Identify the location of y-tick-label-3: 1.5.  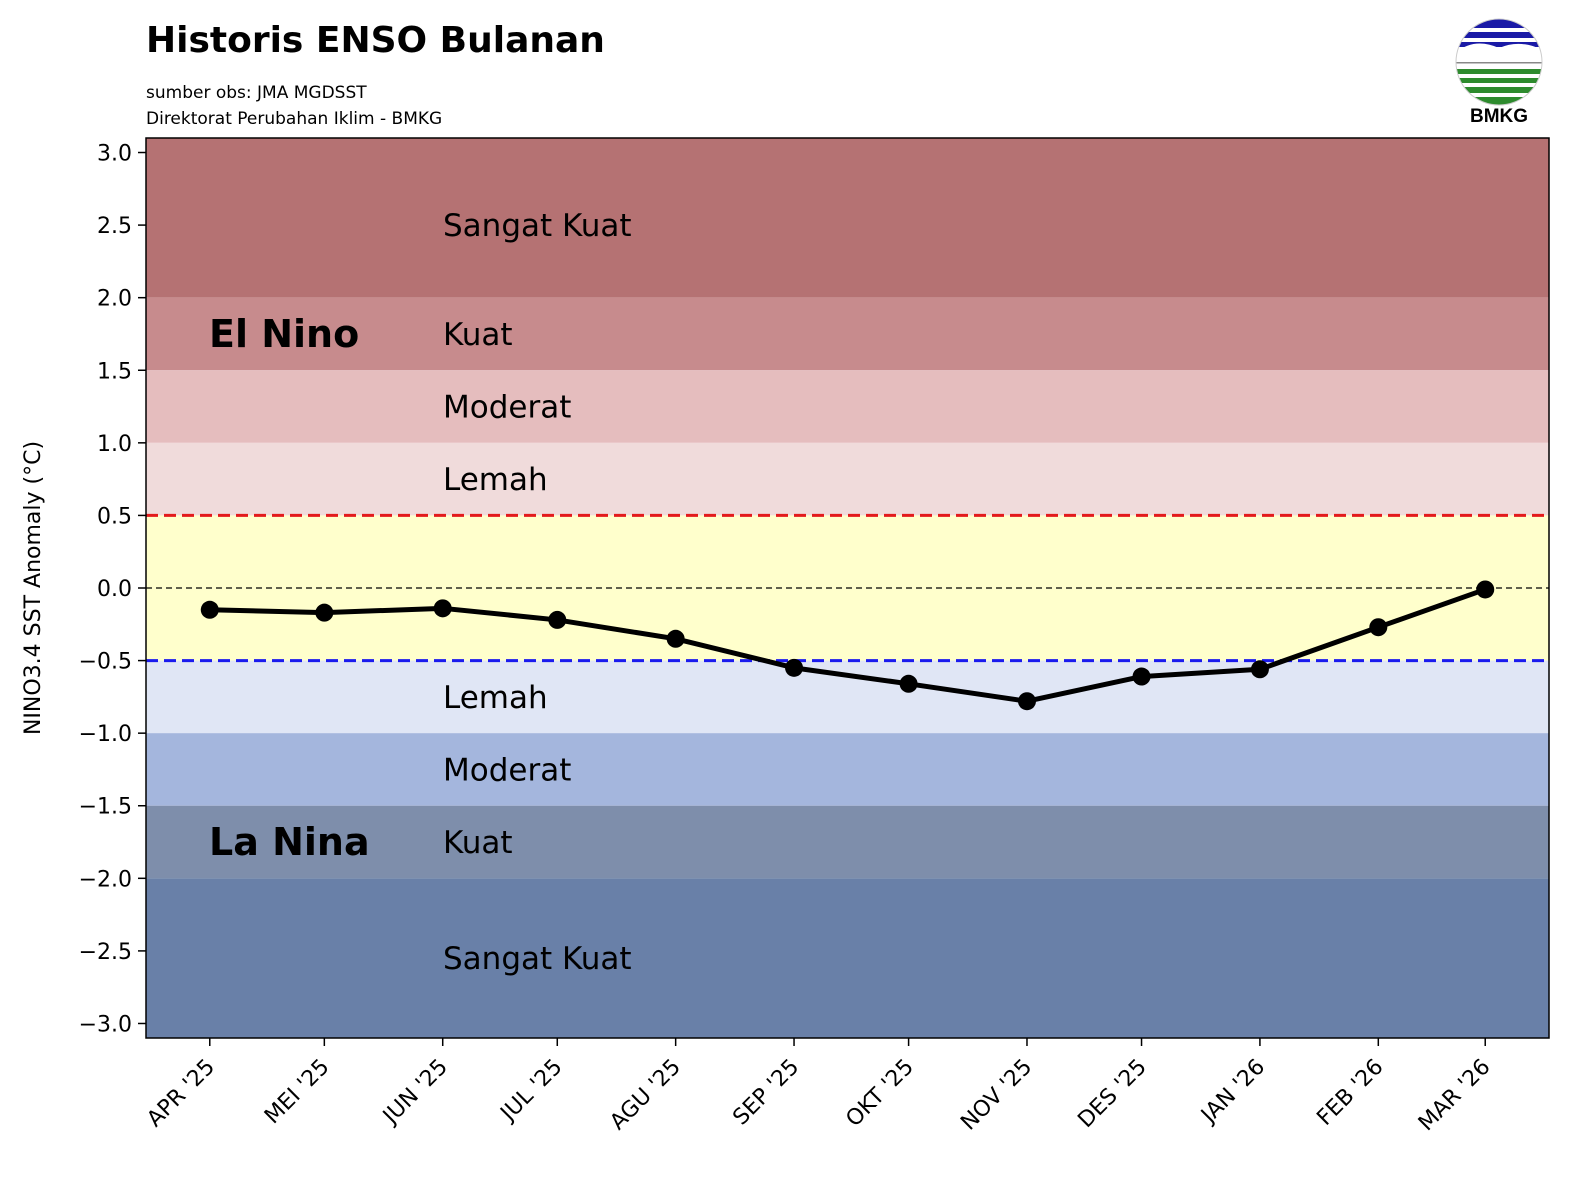
(114, 371).